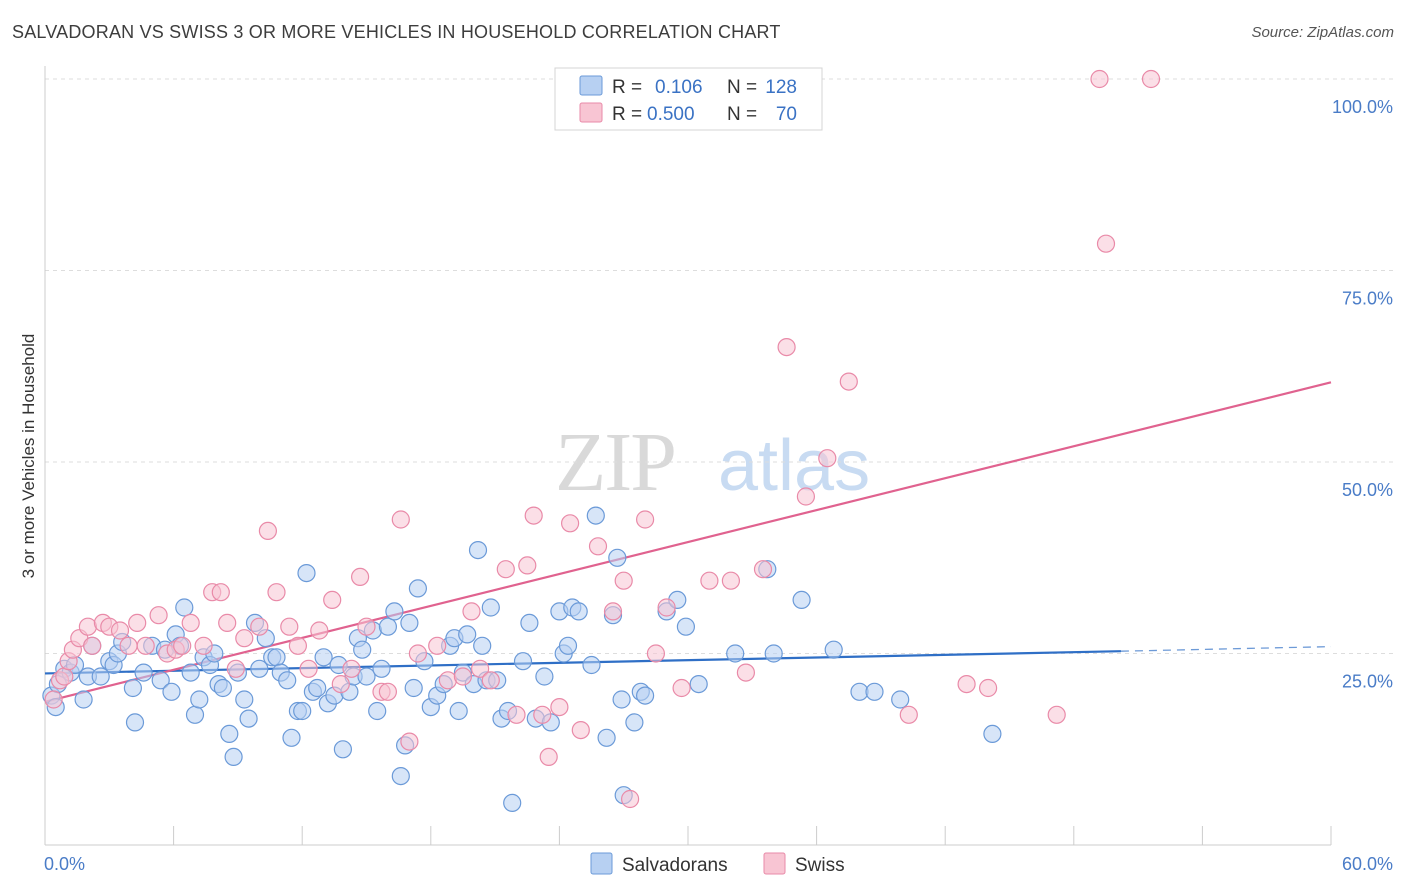 The image size is (1406, 892). I want to click on y-tick-label-100: 100.0%, so click(1362, 107).